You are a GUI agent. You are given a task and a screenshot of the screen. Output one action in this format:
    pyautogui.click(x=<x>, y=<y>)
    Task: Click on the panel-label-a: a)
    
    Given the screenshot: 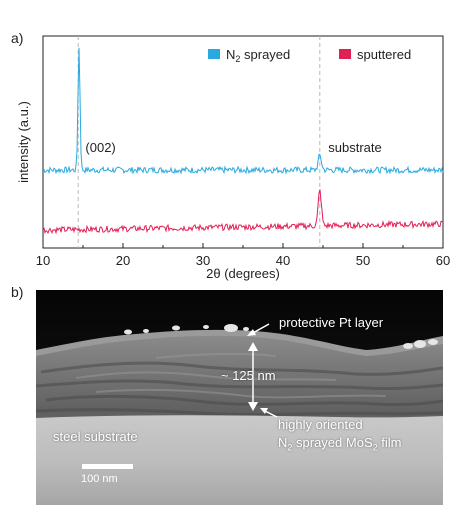 What is the action you would take?
    pyautogui.click(x=17, y=38)
    